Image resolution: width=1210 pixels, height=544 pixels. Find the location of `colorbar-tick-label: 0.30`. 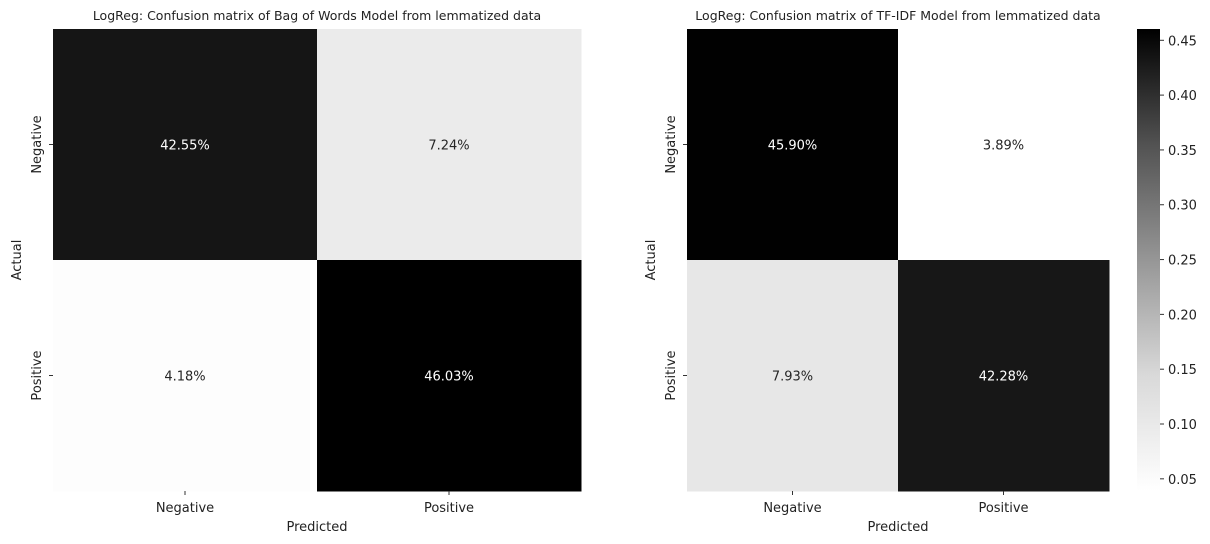

colorbar-tick-label: 0.30 is located at coordinates (1182, 206).